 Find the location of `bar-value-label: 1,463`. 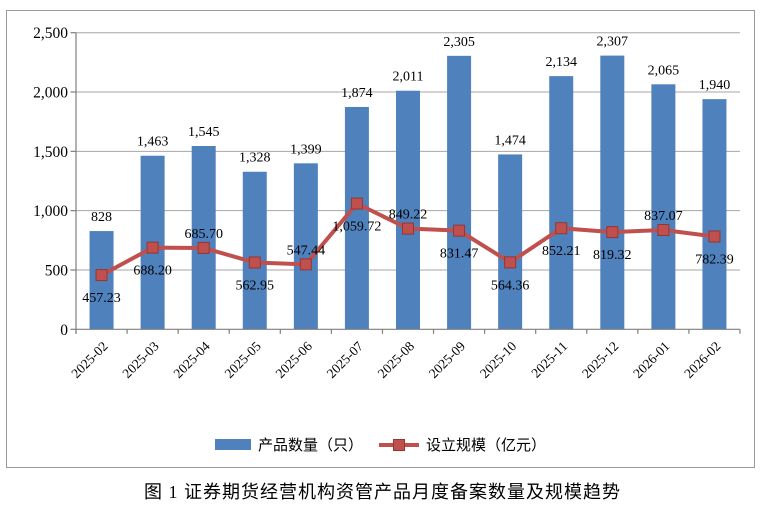

bar-value-label: 1,463 is located at coordinates (153, 142).